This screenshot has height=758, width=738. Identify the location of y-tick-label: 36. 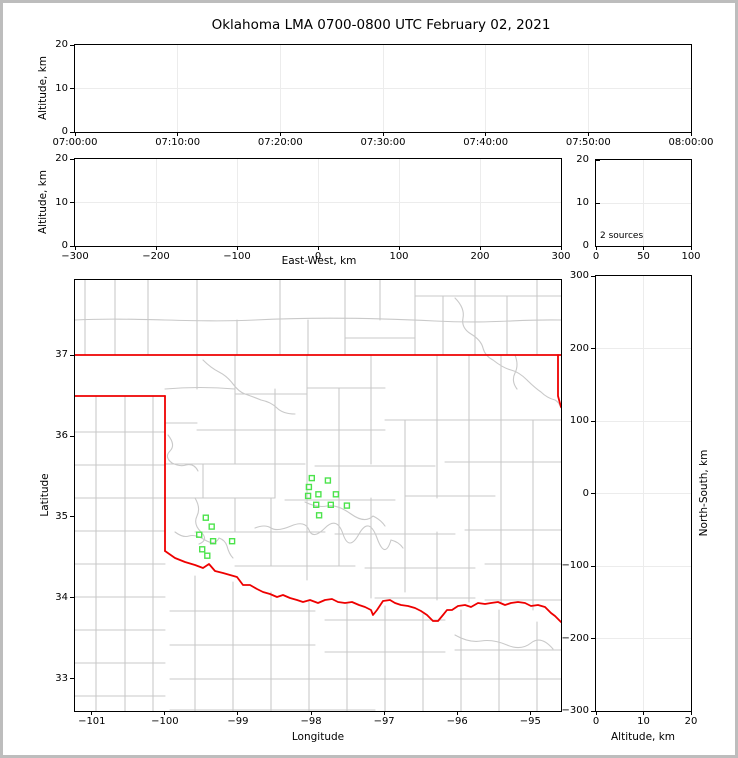
(61, 436).